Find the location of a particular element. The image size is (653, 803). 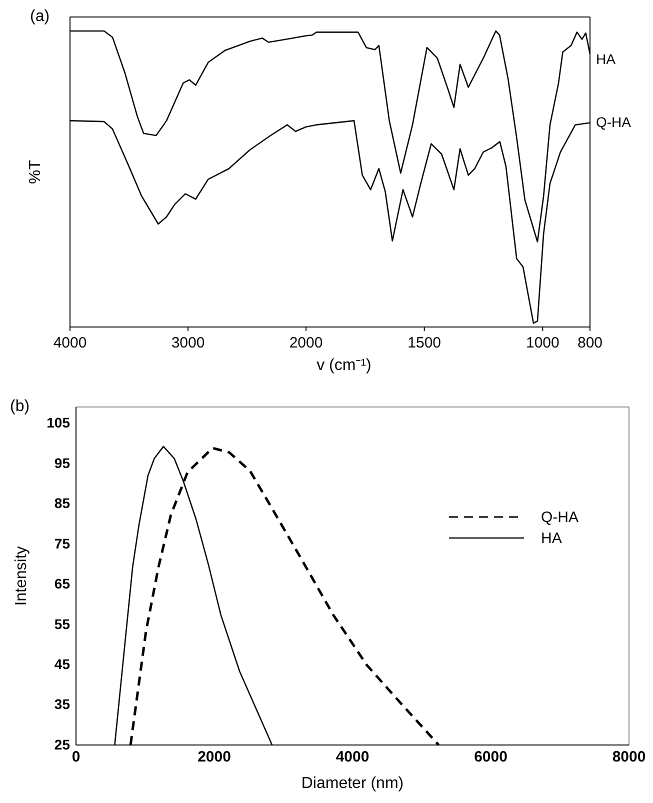

y-tick-label: 65 is located at coordinates (62, 584).